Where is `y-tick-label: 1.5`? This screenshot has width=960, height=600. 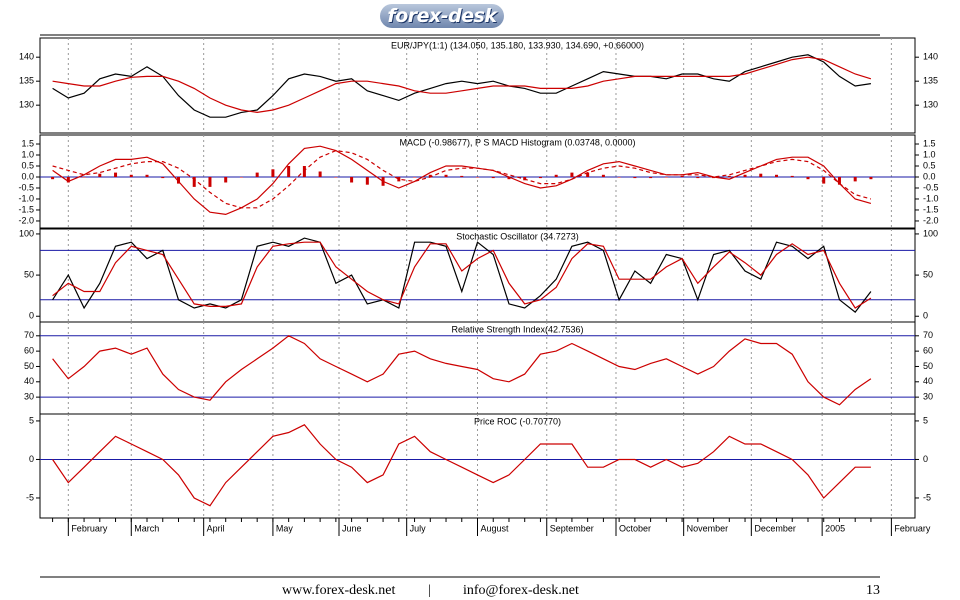
y-tick-label: 1.5 is located at coordinates (929, 143).